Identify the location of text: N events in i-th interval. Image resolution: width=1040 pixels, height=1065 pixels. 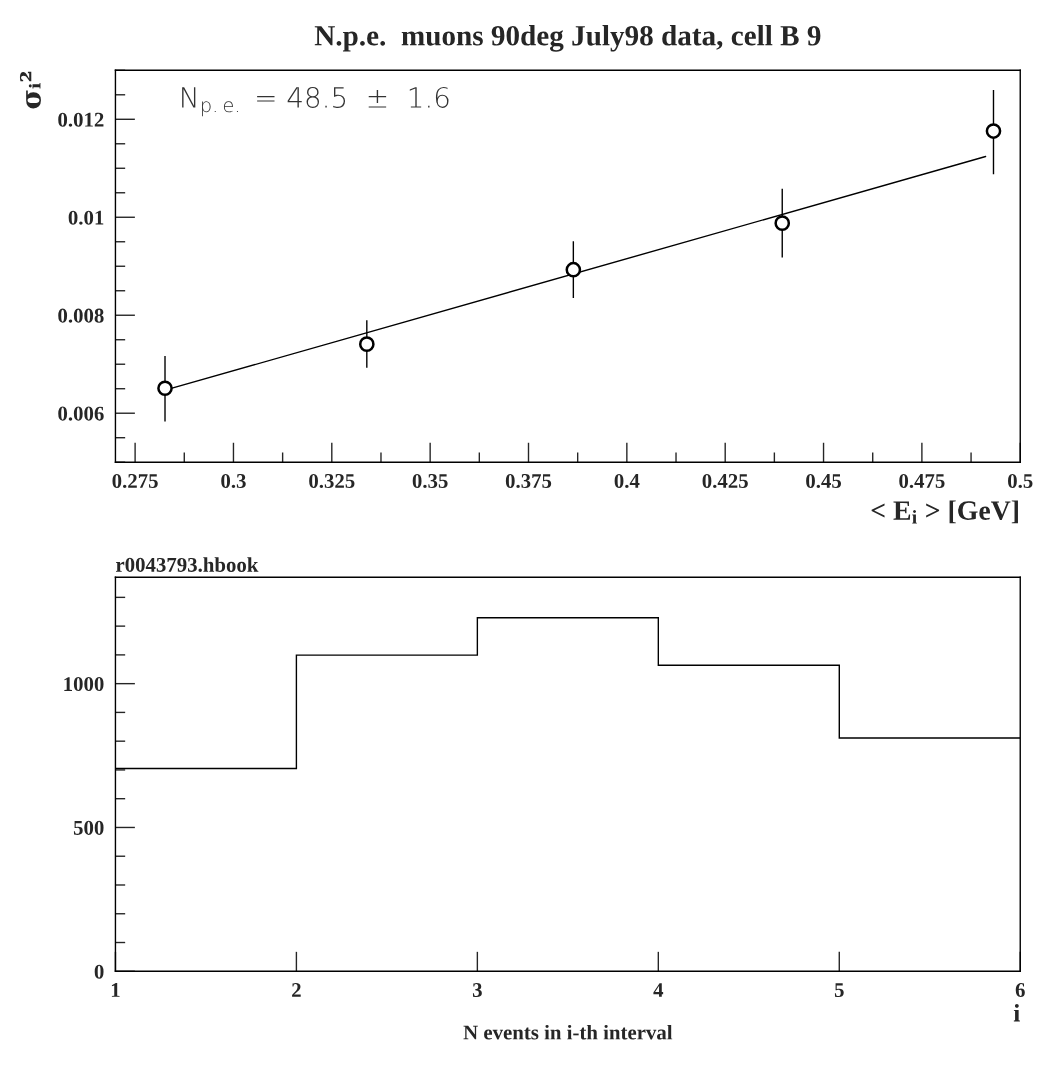
(568, 1032).